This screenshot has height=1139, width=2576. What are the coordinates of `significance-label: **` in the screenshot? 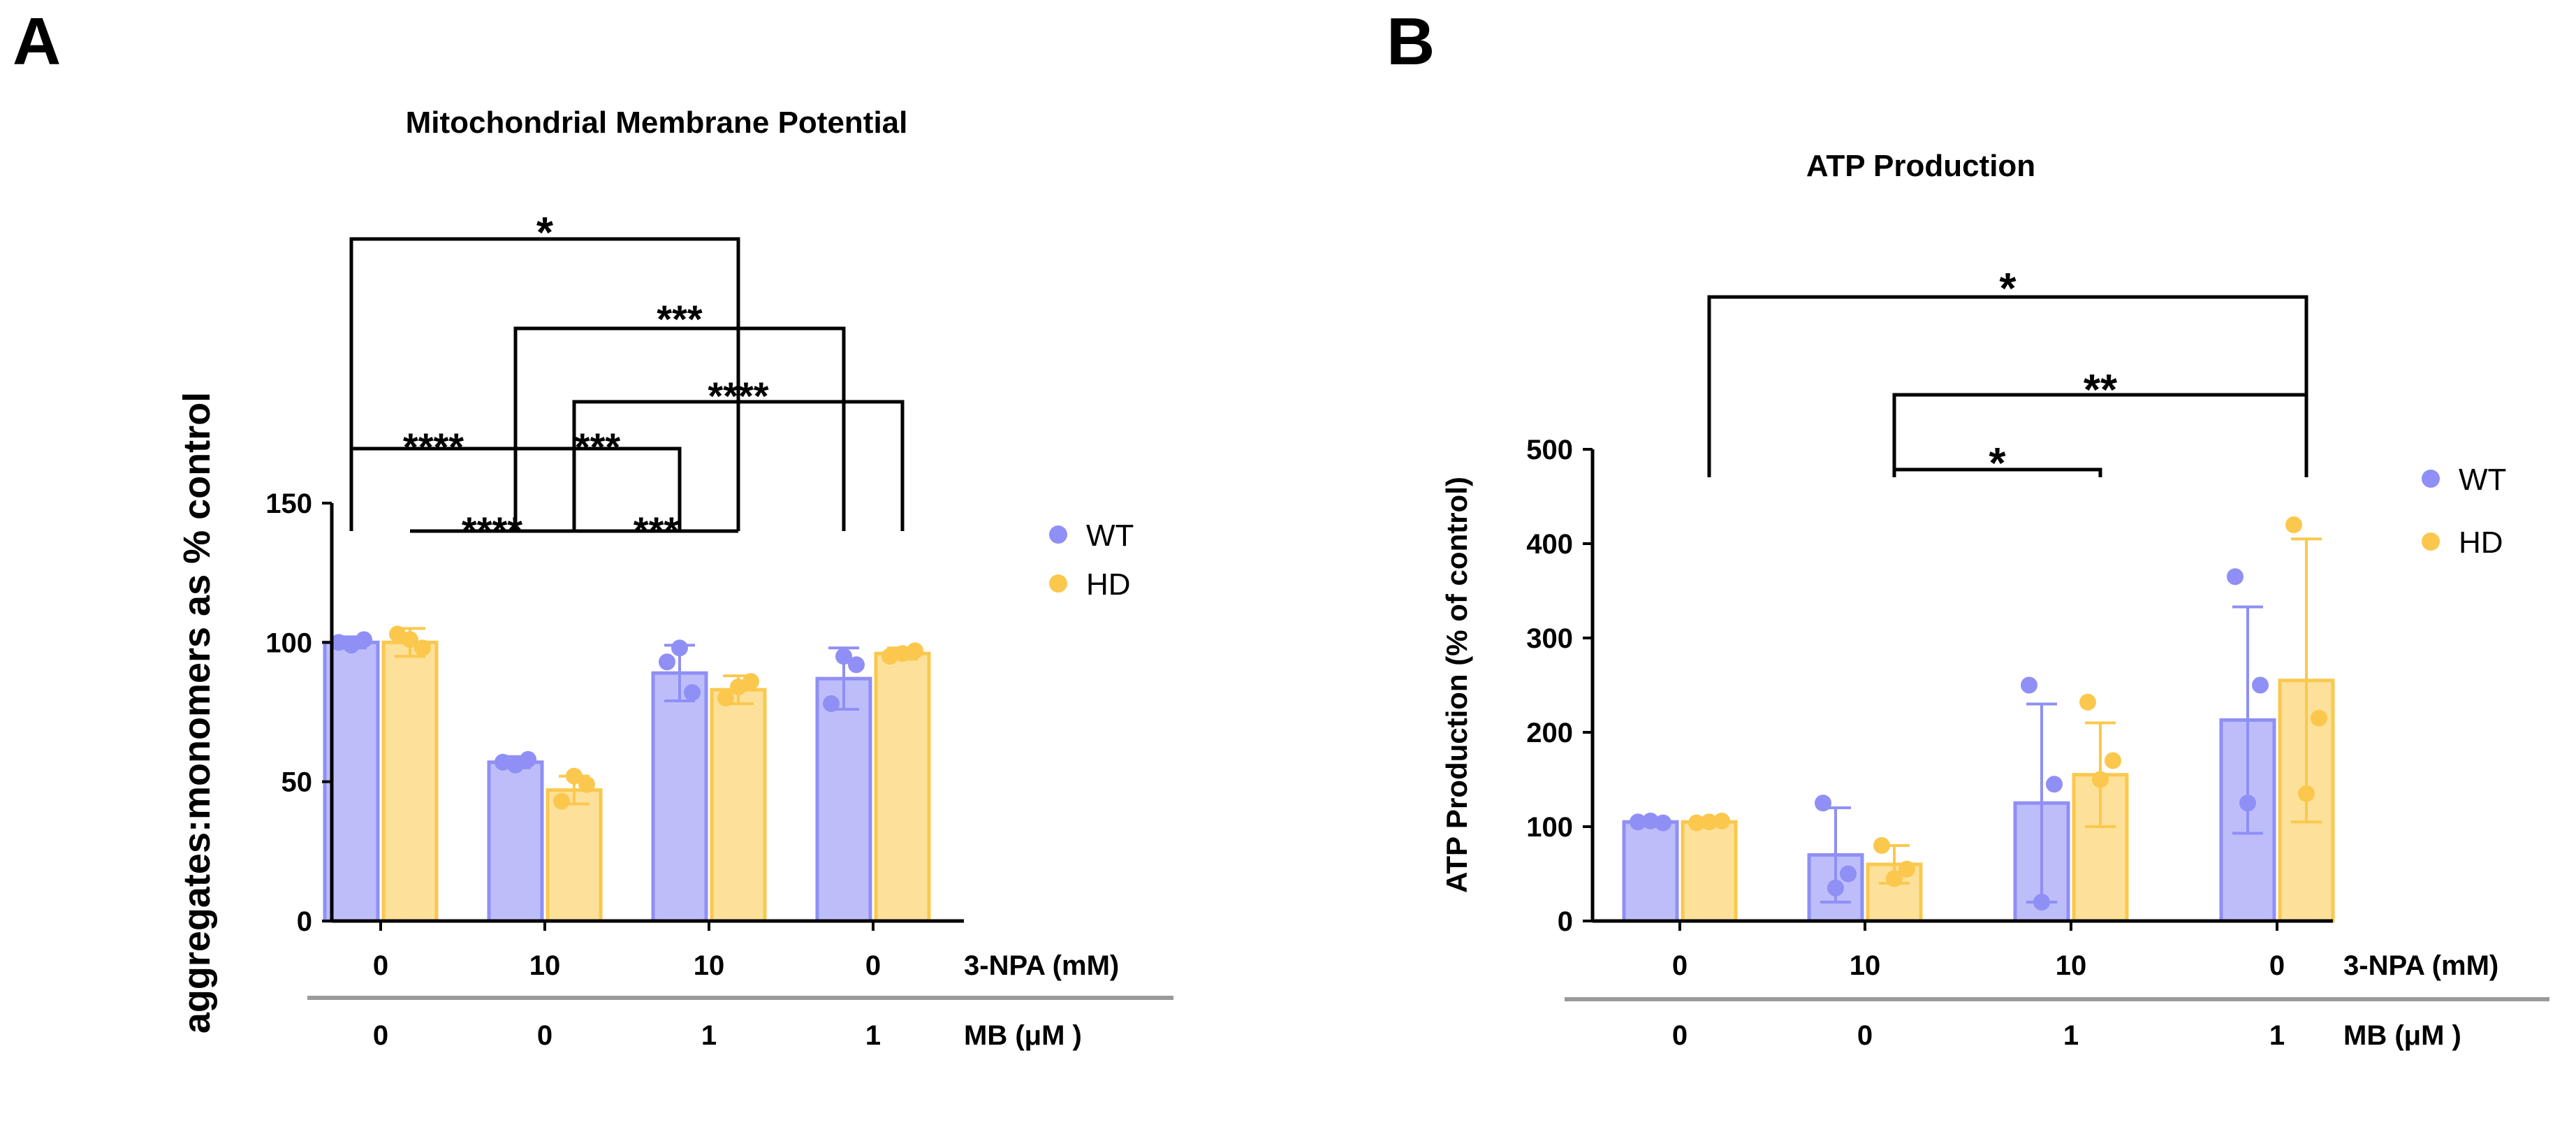 It's located at (2101, 390).